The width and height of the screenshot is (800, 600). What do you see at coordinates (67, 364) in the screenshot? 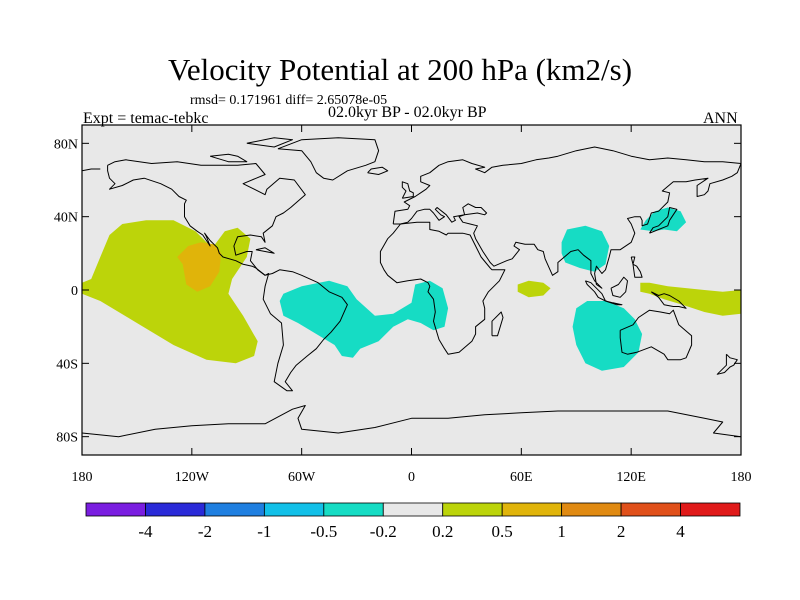
I see `y-tick-label: 40S` at bounding box center [67, 364].